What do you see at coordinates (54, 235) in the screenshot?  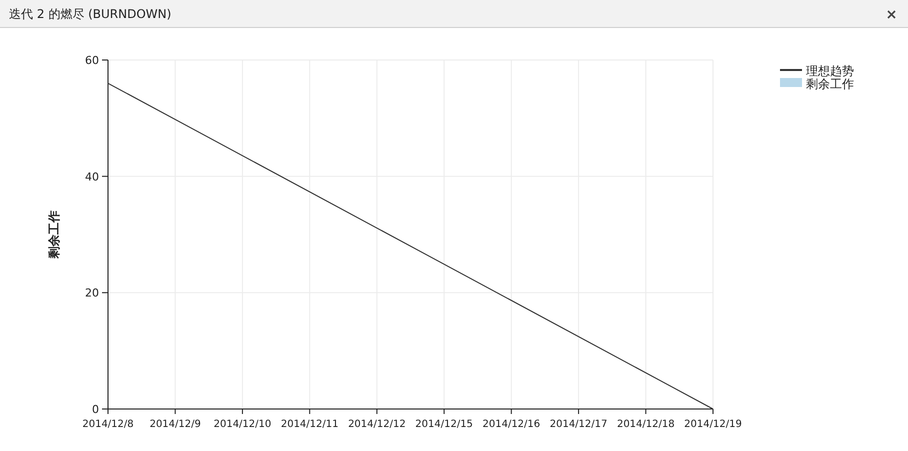 I see `y-axis-title: 剩余工作` at bounding box center [54, 235].